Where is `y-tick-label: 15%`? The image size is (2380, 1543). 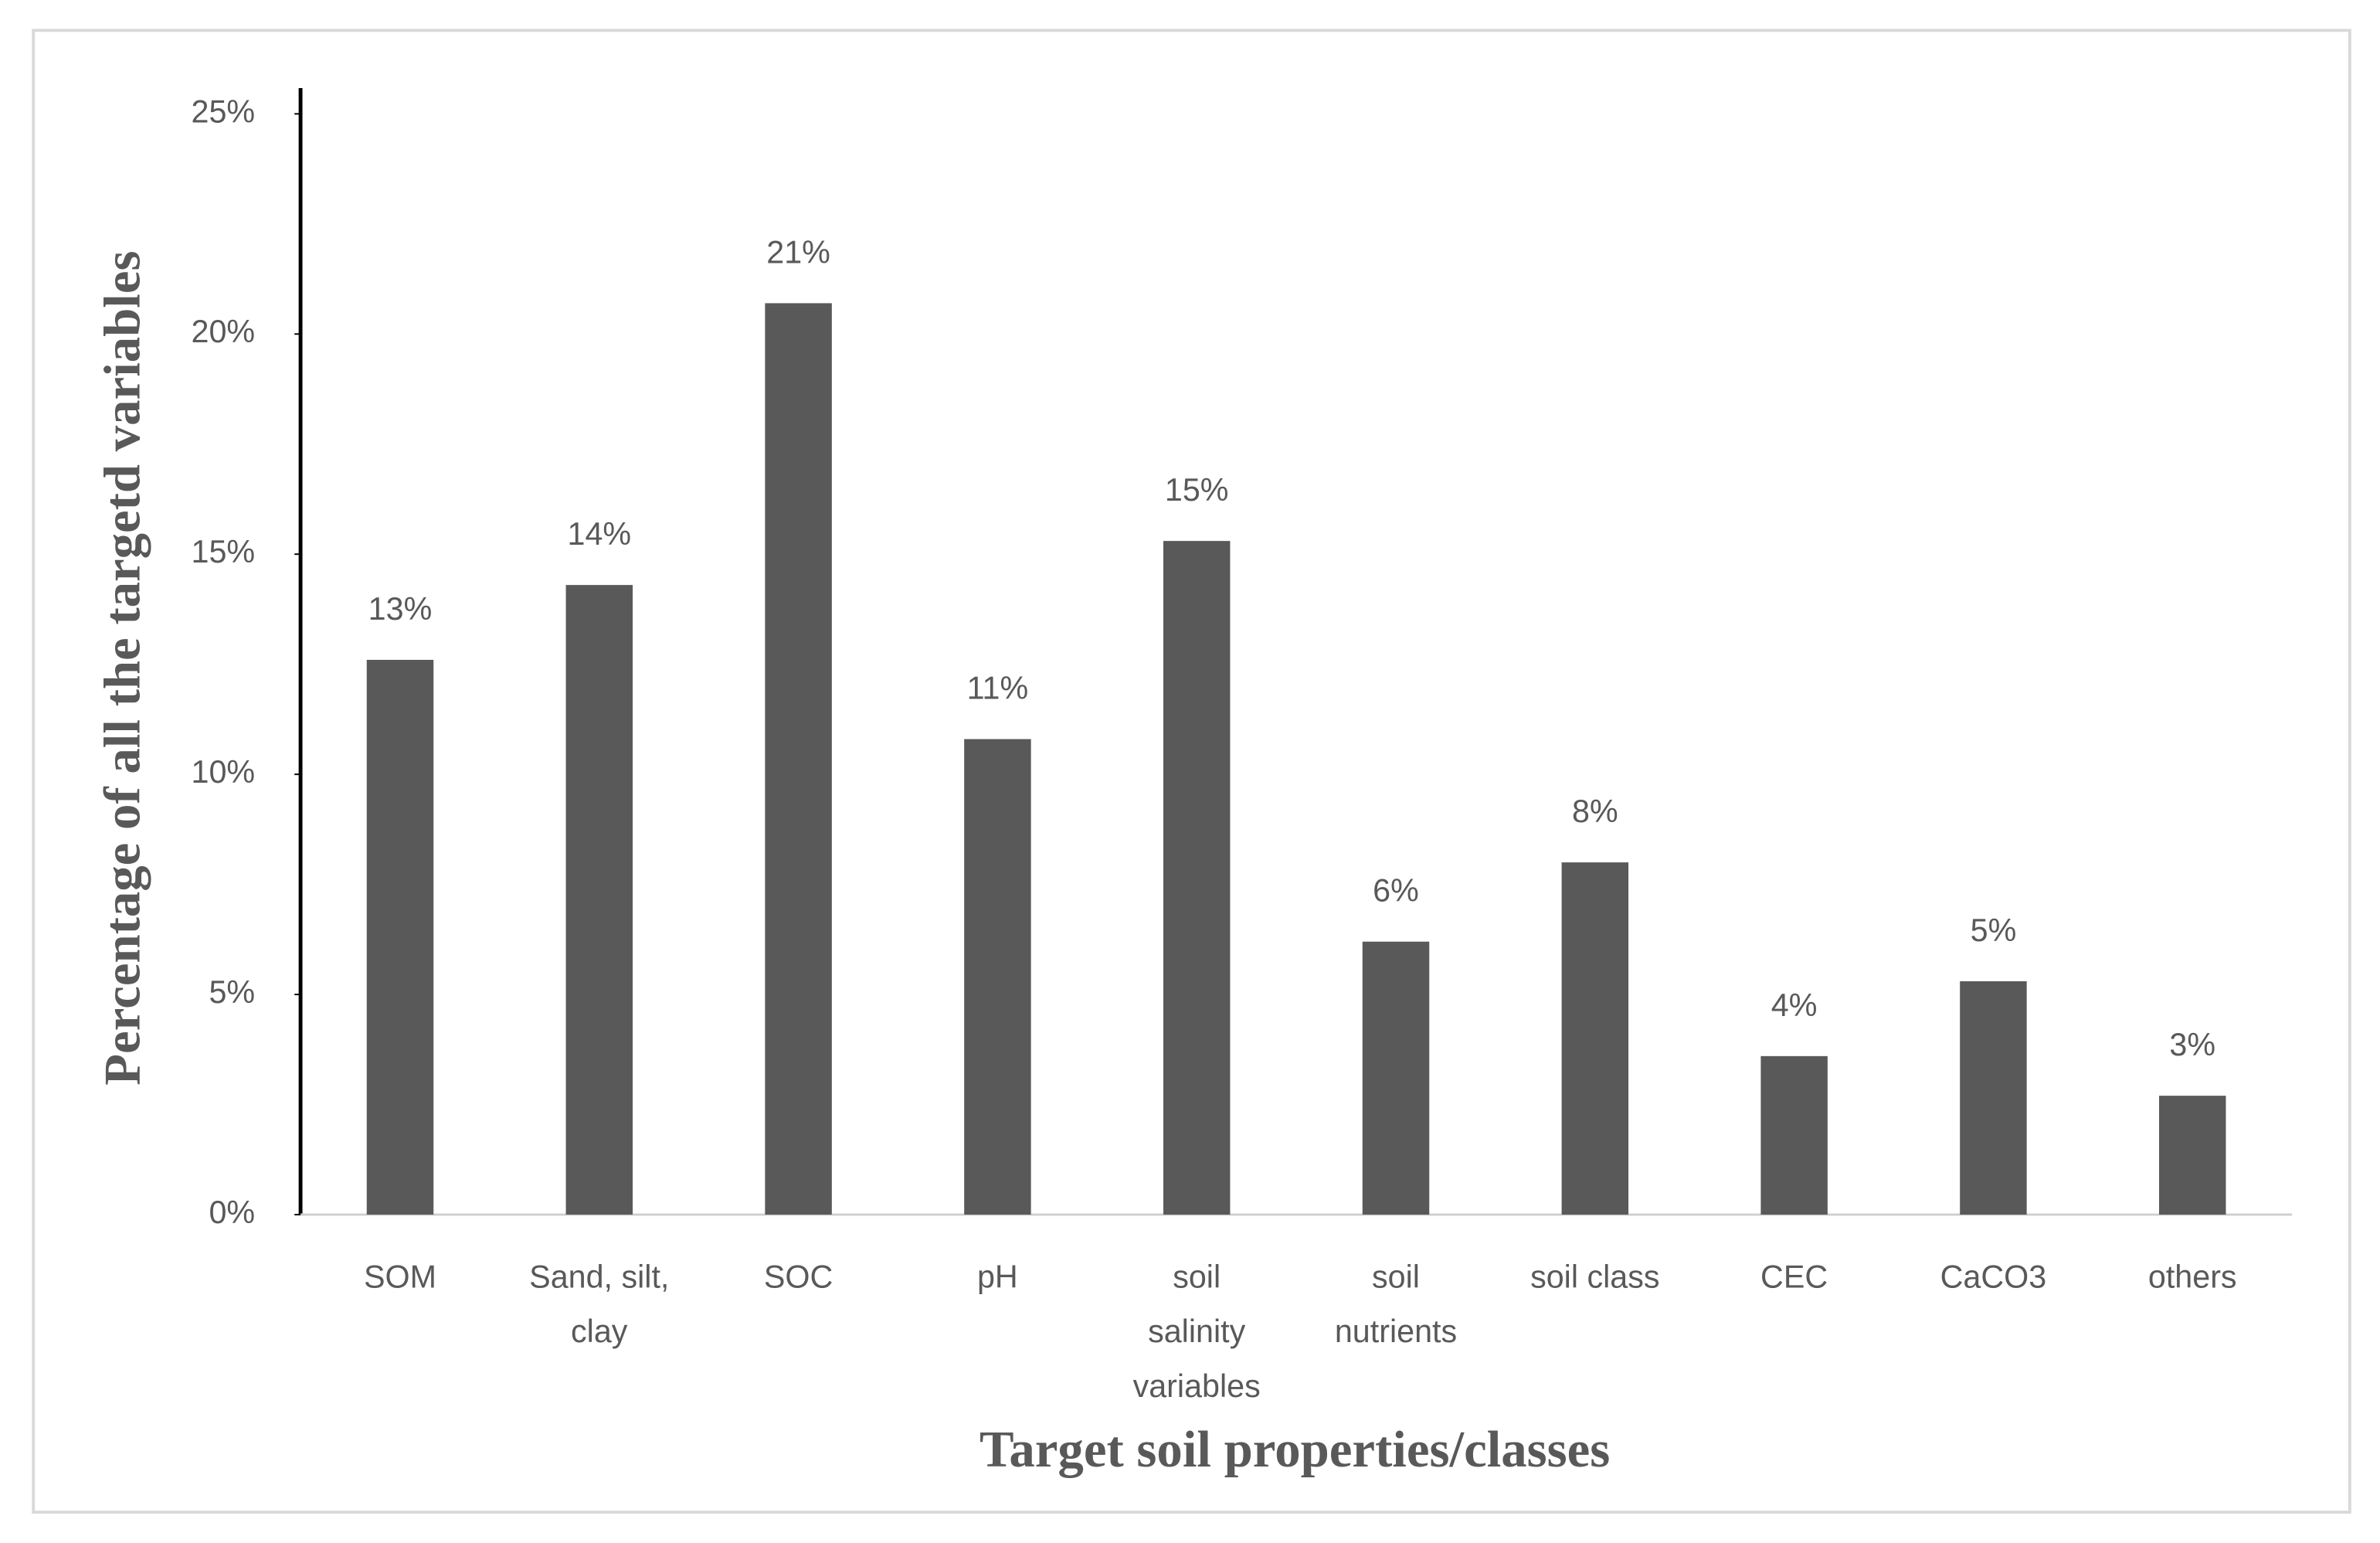 y-tick-label: 15% is located at coordinates (224, 551).